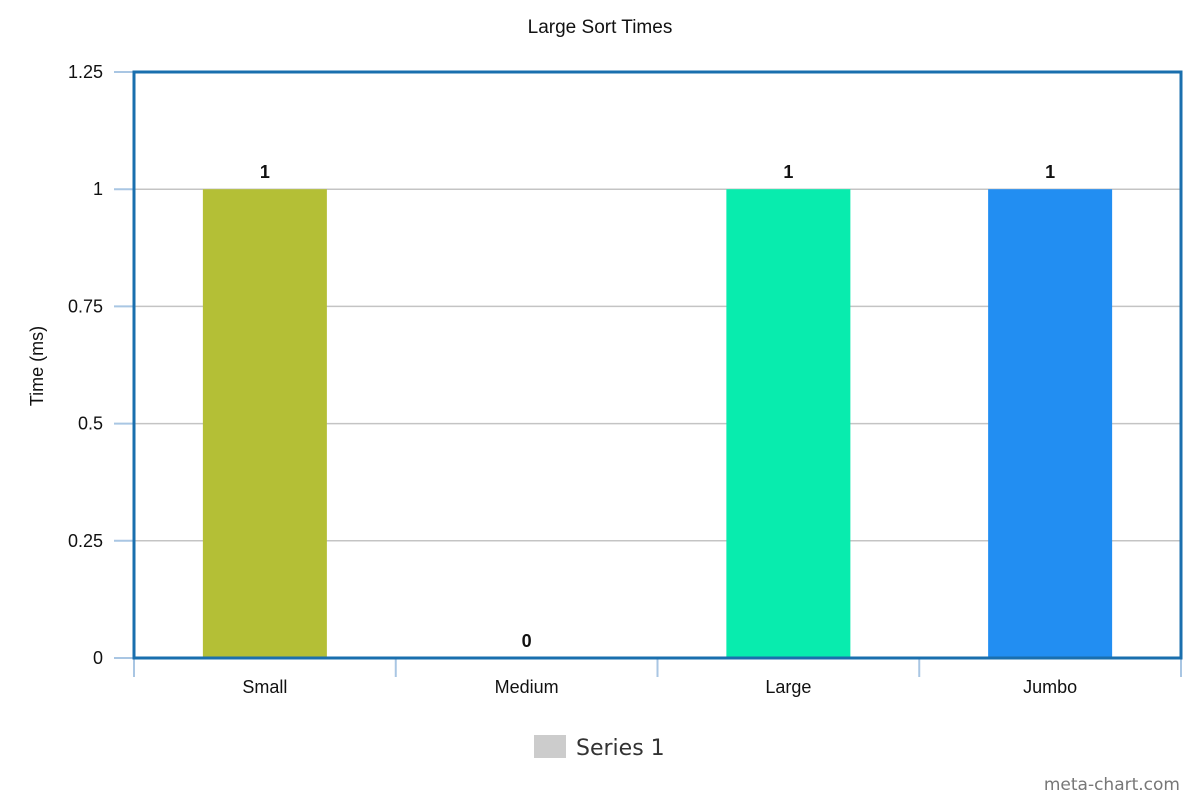 The height and width of the screenshot is (800, 1200). What do you see at coordinates (527, 687) in the screenshot?
I see `x-tick-label: Medium` at bounding box center [527, 687].